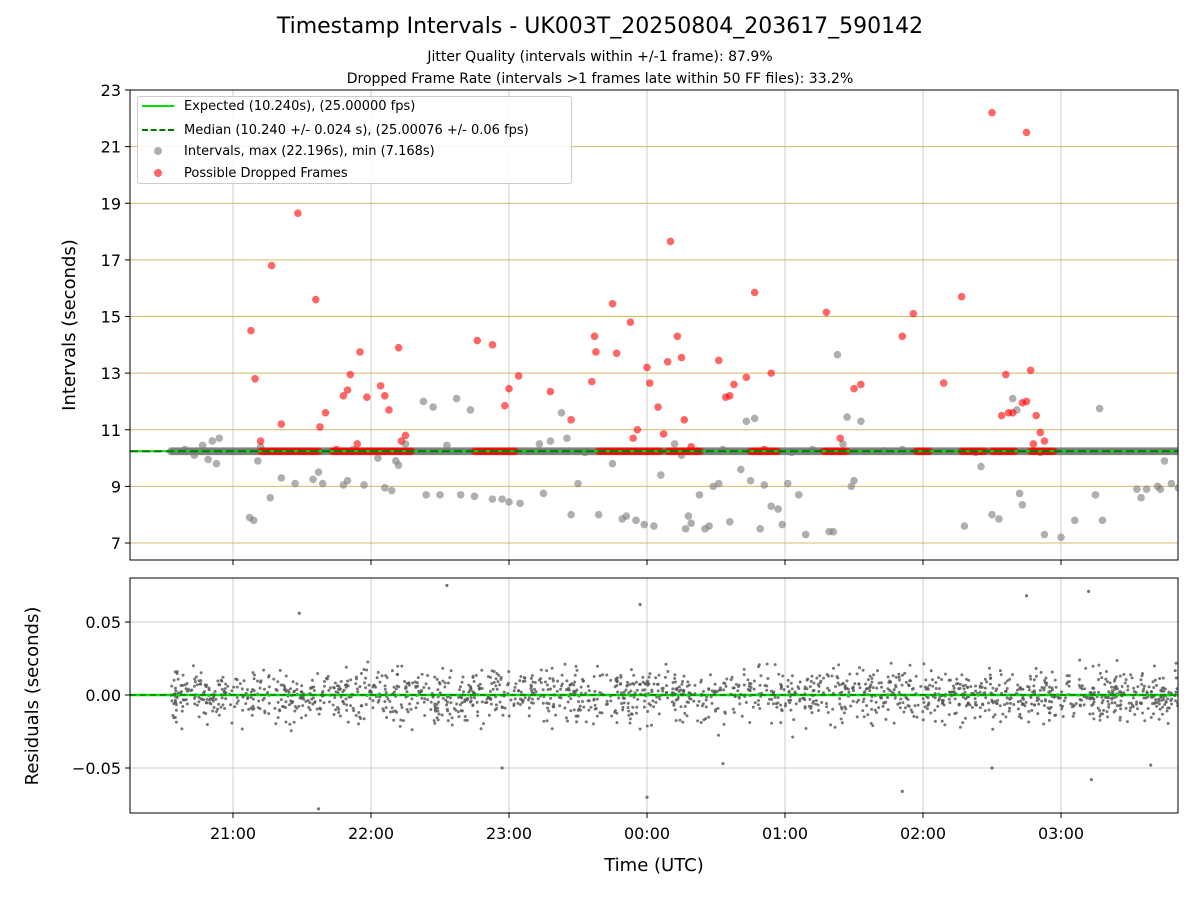 This screenshot has width=1200, height=900. Describe the element at coordinates (69, 325) in the screenshot. I see `y-axis-label: Intervals (seconds)` at that location.